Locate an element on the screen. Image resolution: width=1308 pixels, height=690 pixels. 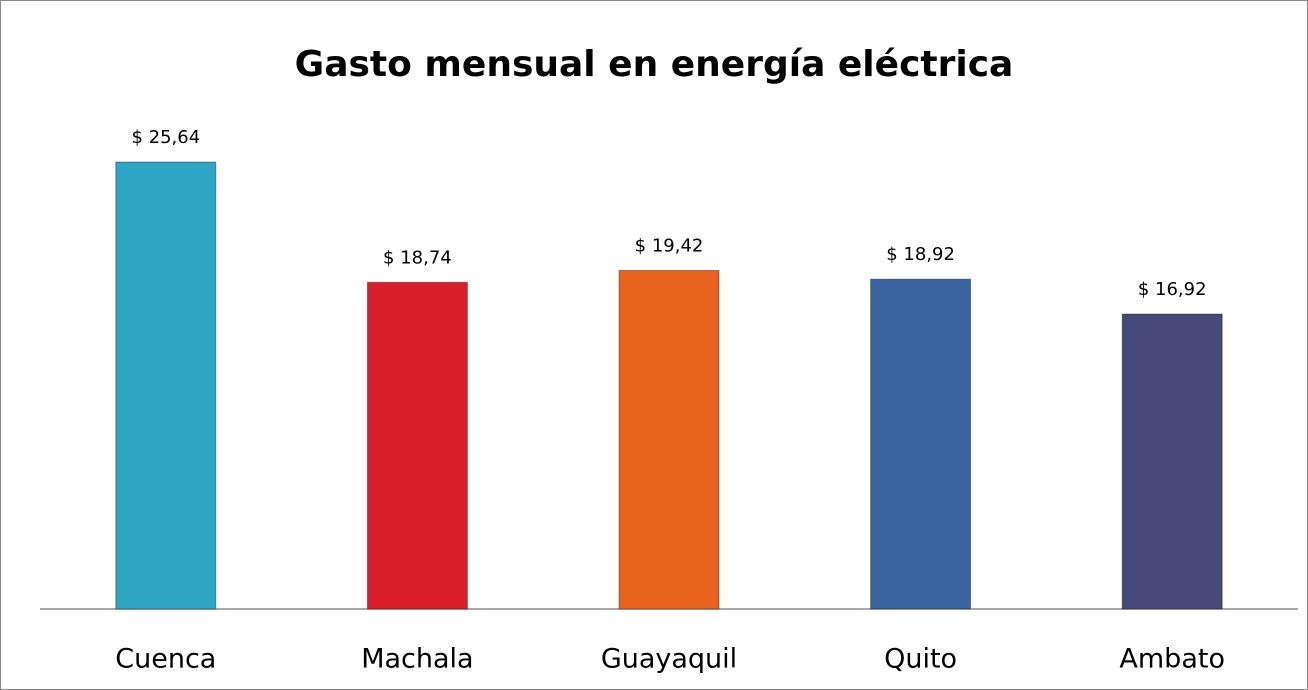
data-label: $ 18,92 is located at coordinates (920, 254).